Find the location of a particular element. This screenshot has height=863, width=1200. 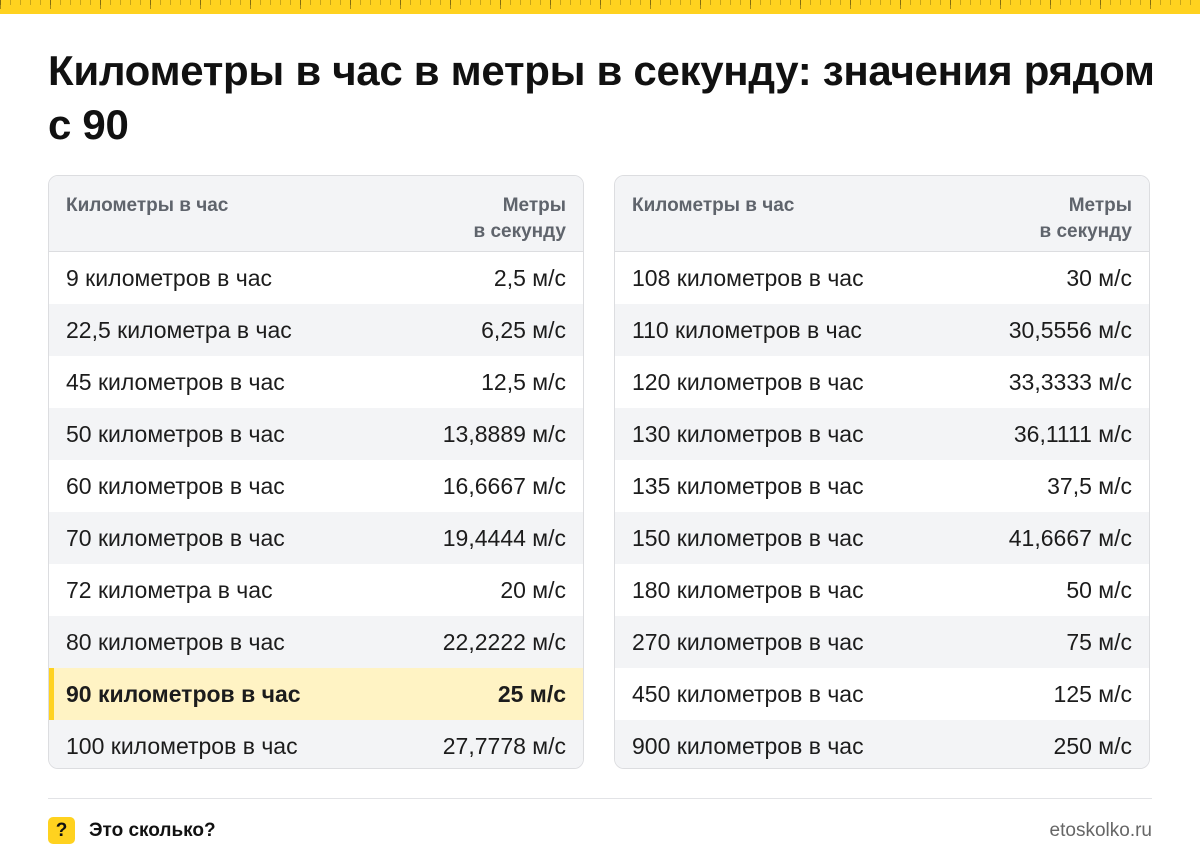

cell-ms: 37,5 м/с is located at coordinates (1089, 485).